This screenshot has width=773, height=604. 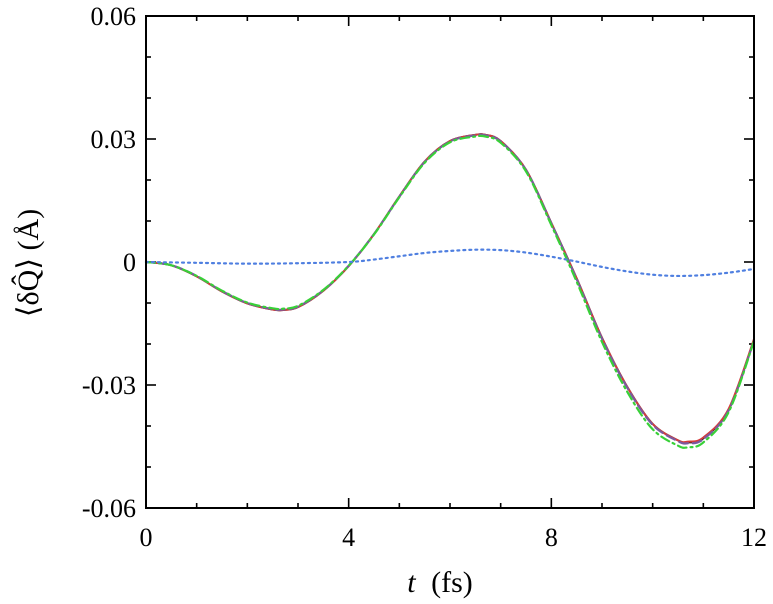 I want to click on x-tick-label: 8, so click(x=551, y=537).